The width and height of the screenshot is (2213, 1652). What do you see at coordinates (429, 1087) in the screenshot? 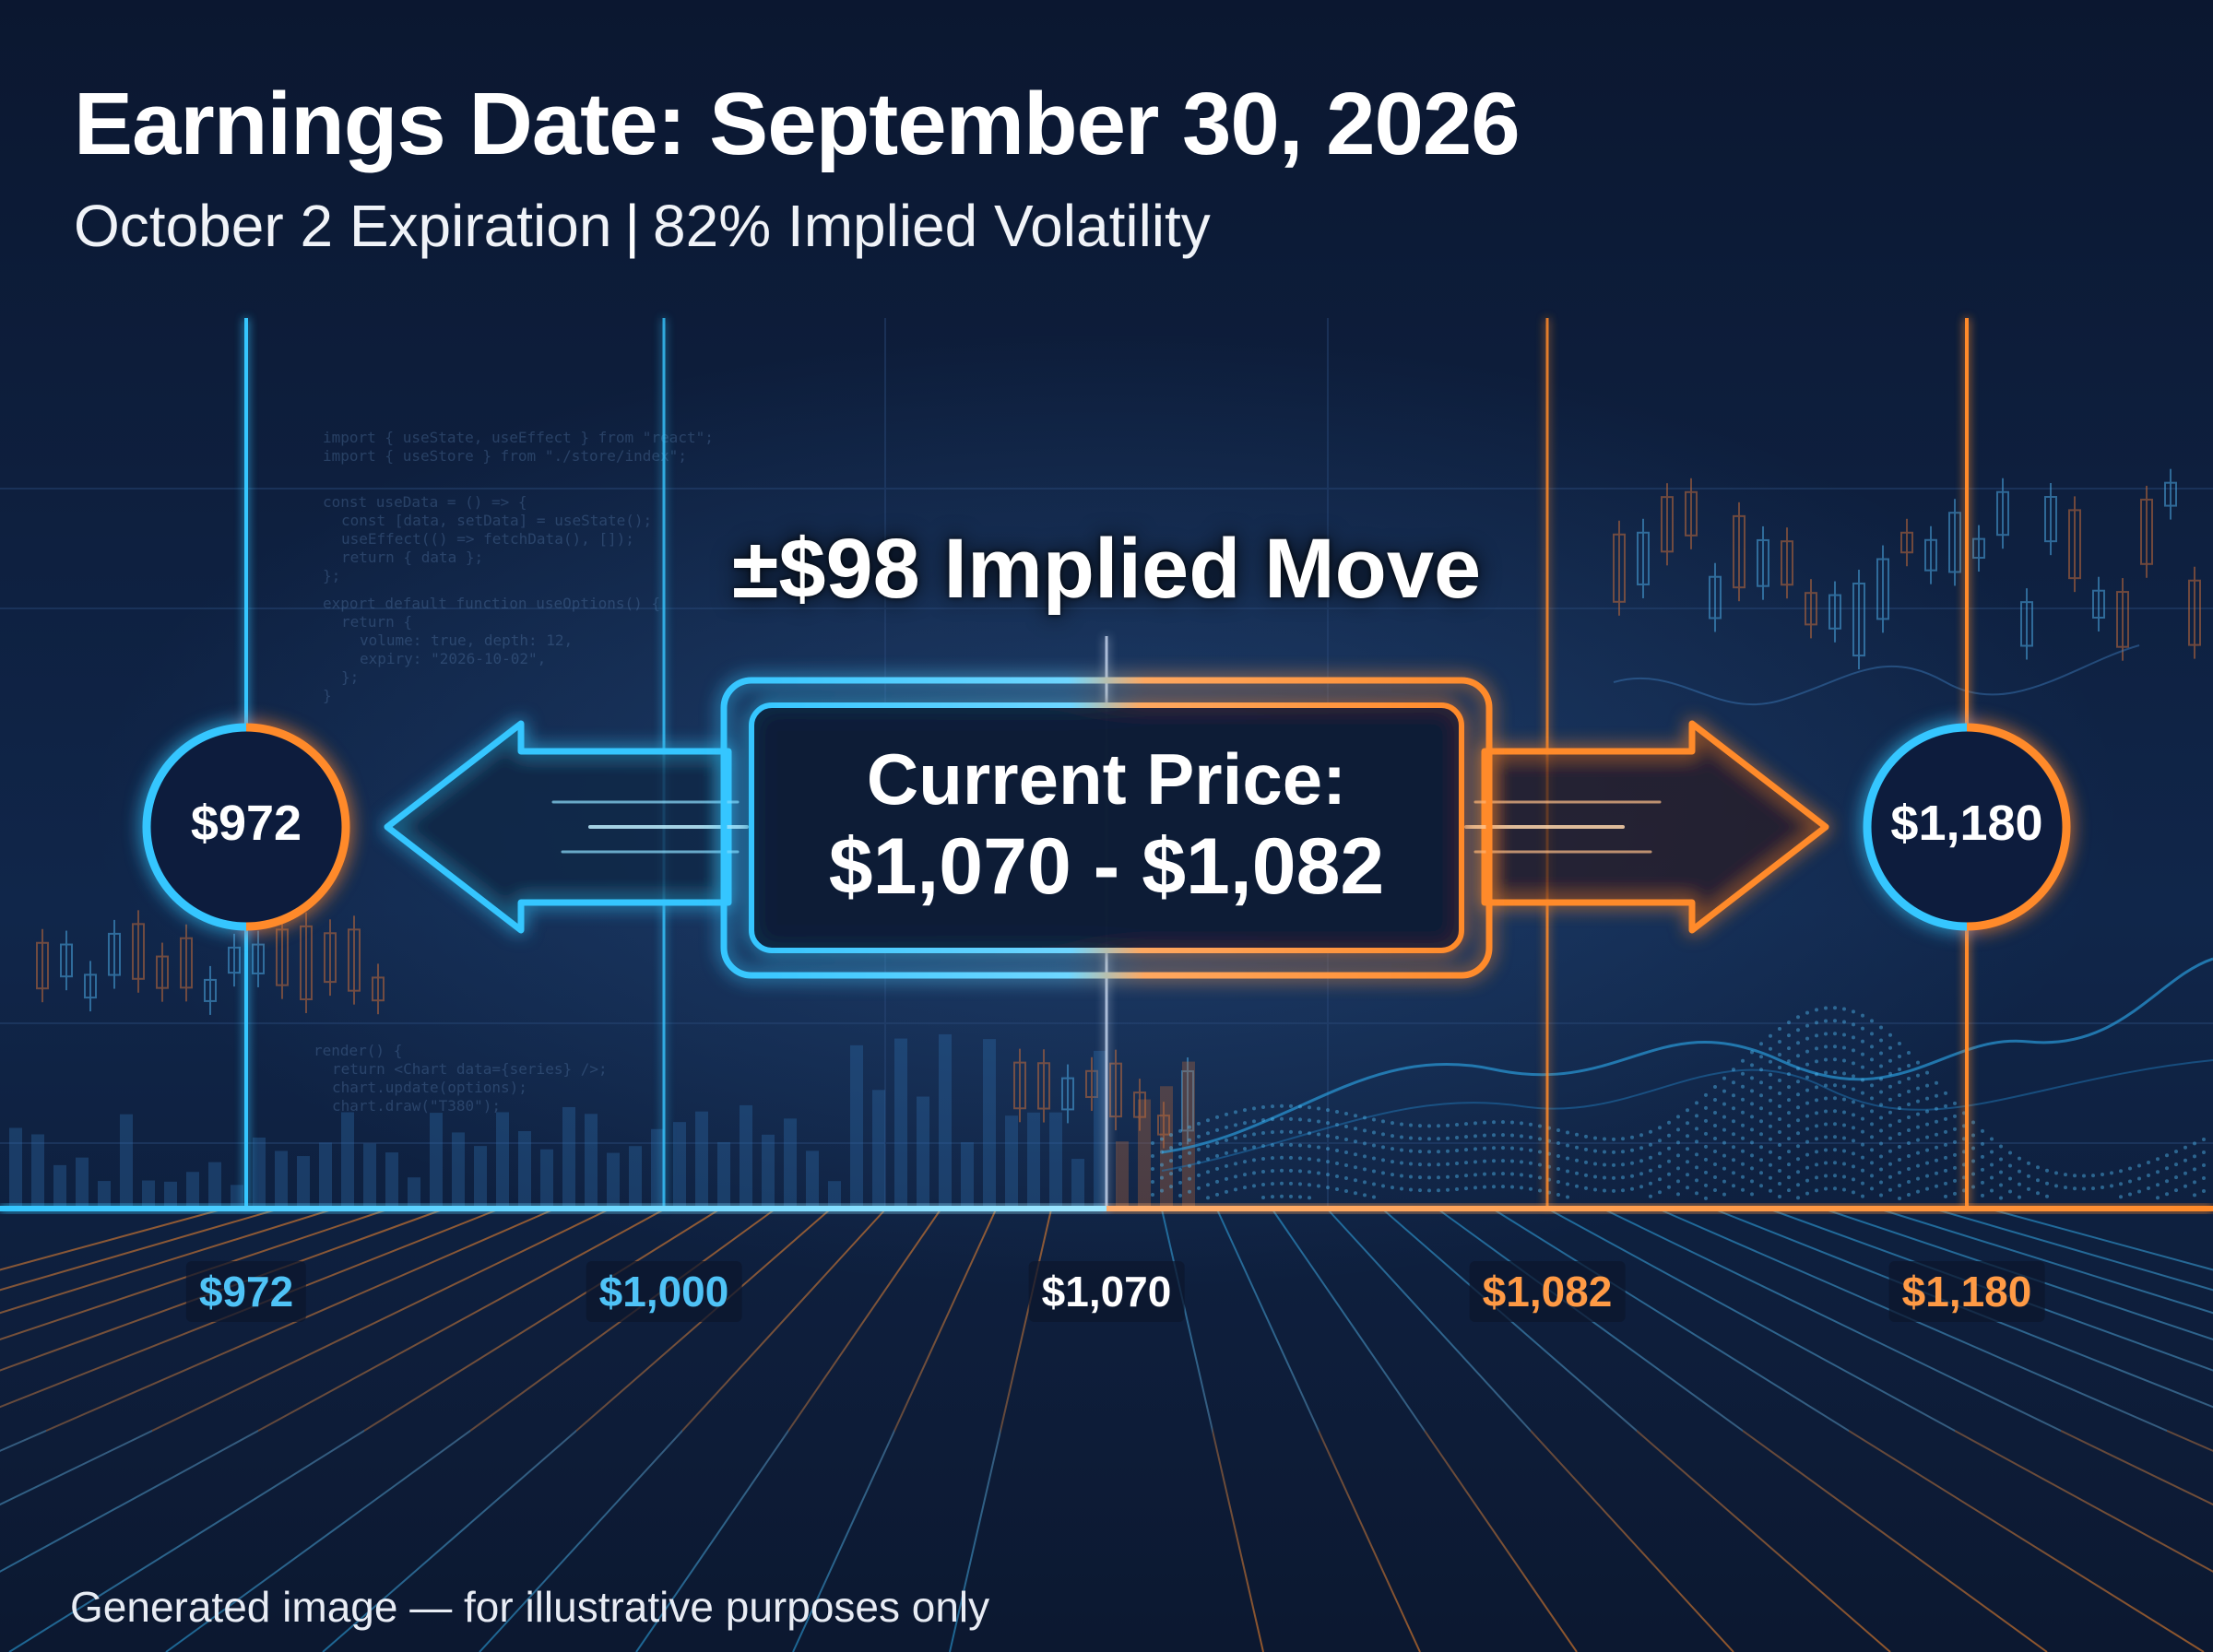
I see `svg-text: chart.update(options);` at bounding box center [429, 1087].